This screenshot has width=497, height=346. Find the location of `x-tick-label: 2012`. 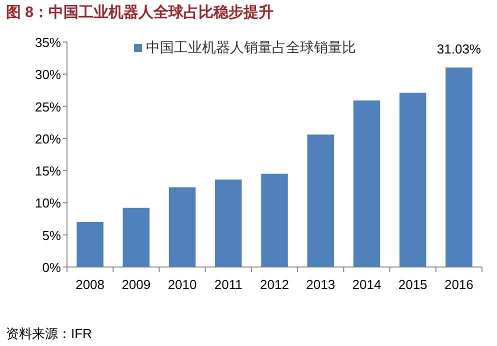

x-tick-label: 2012 is located at coordinates (274, 284).